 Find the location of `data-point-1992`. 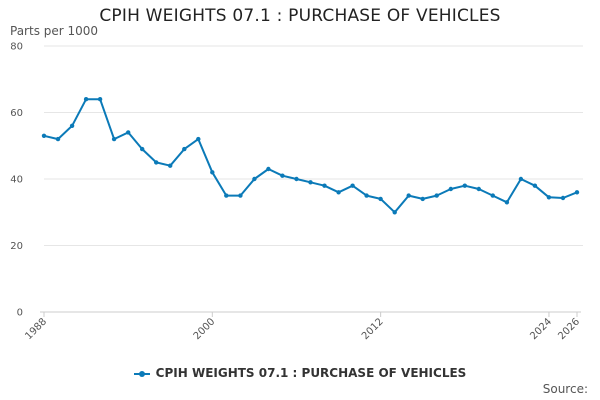

data-point-1992 is located at coordinates (100, 99).